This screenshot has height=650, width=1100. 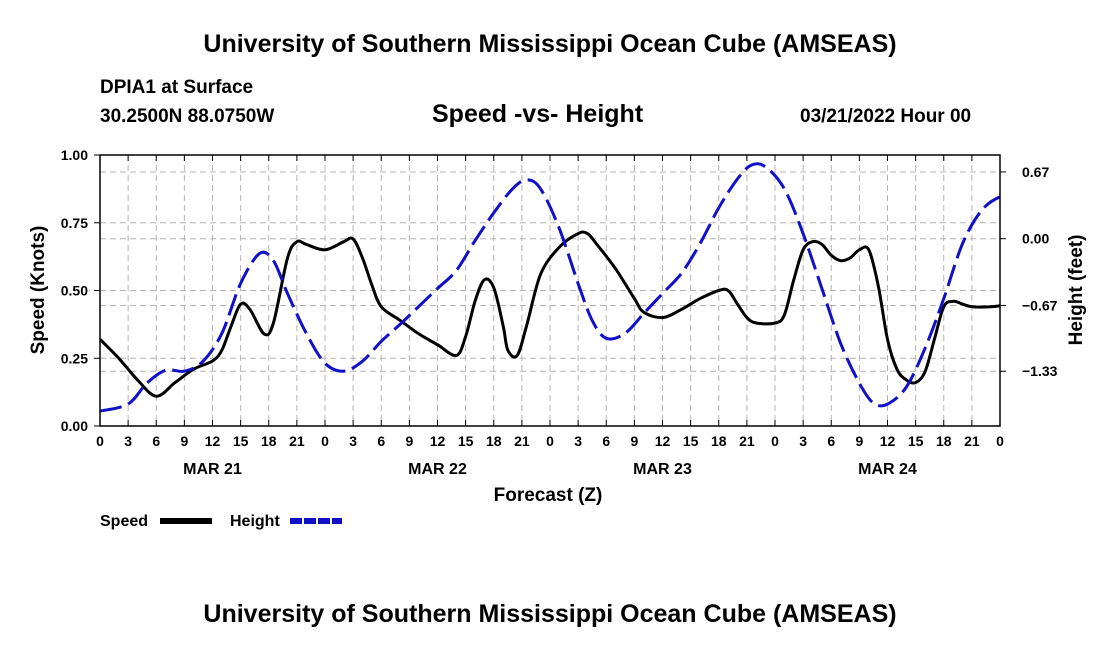 What do you see at coordinates (74, 291) in the screenshot?
I see `y-tick-label: 0.50` at bounding box center [74, 291].